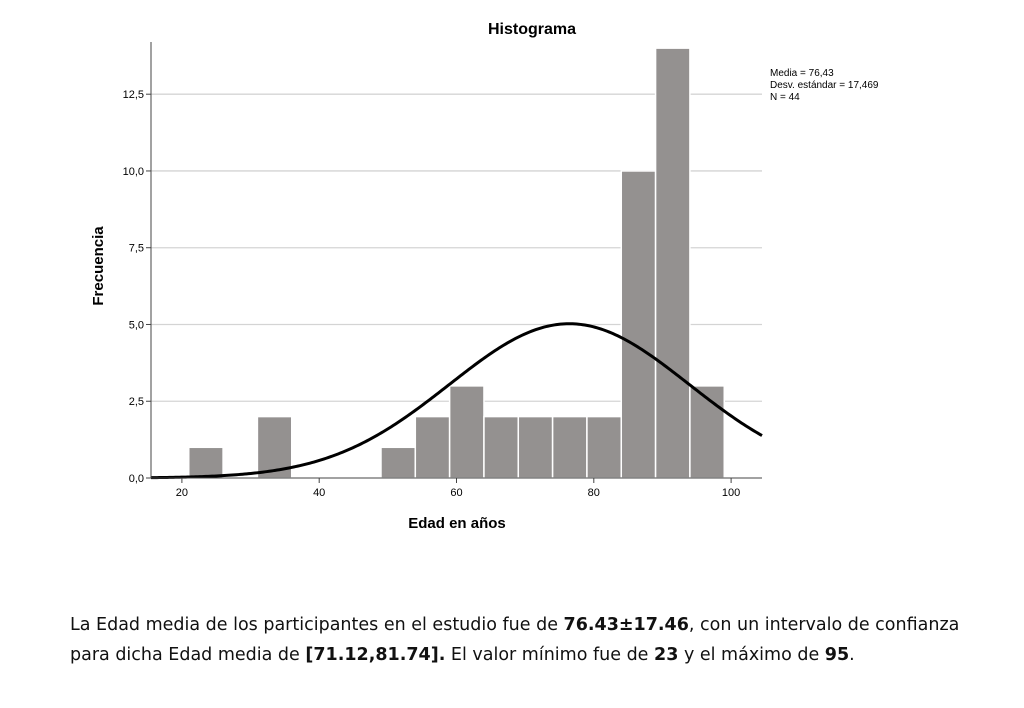 The height and width of the screenshot is (708, 1024). What do you see at coordinates (751, 654) in the screenshot?
I see `summary-text-4: y el máximo de` at bounding box center [751, 654].